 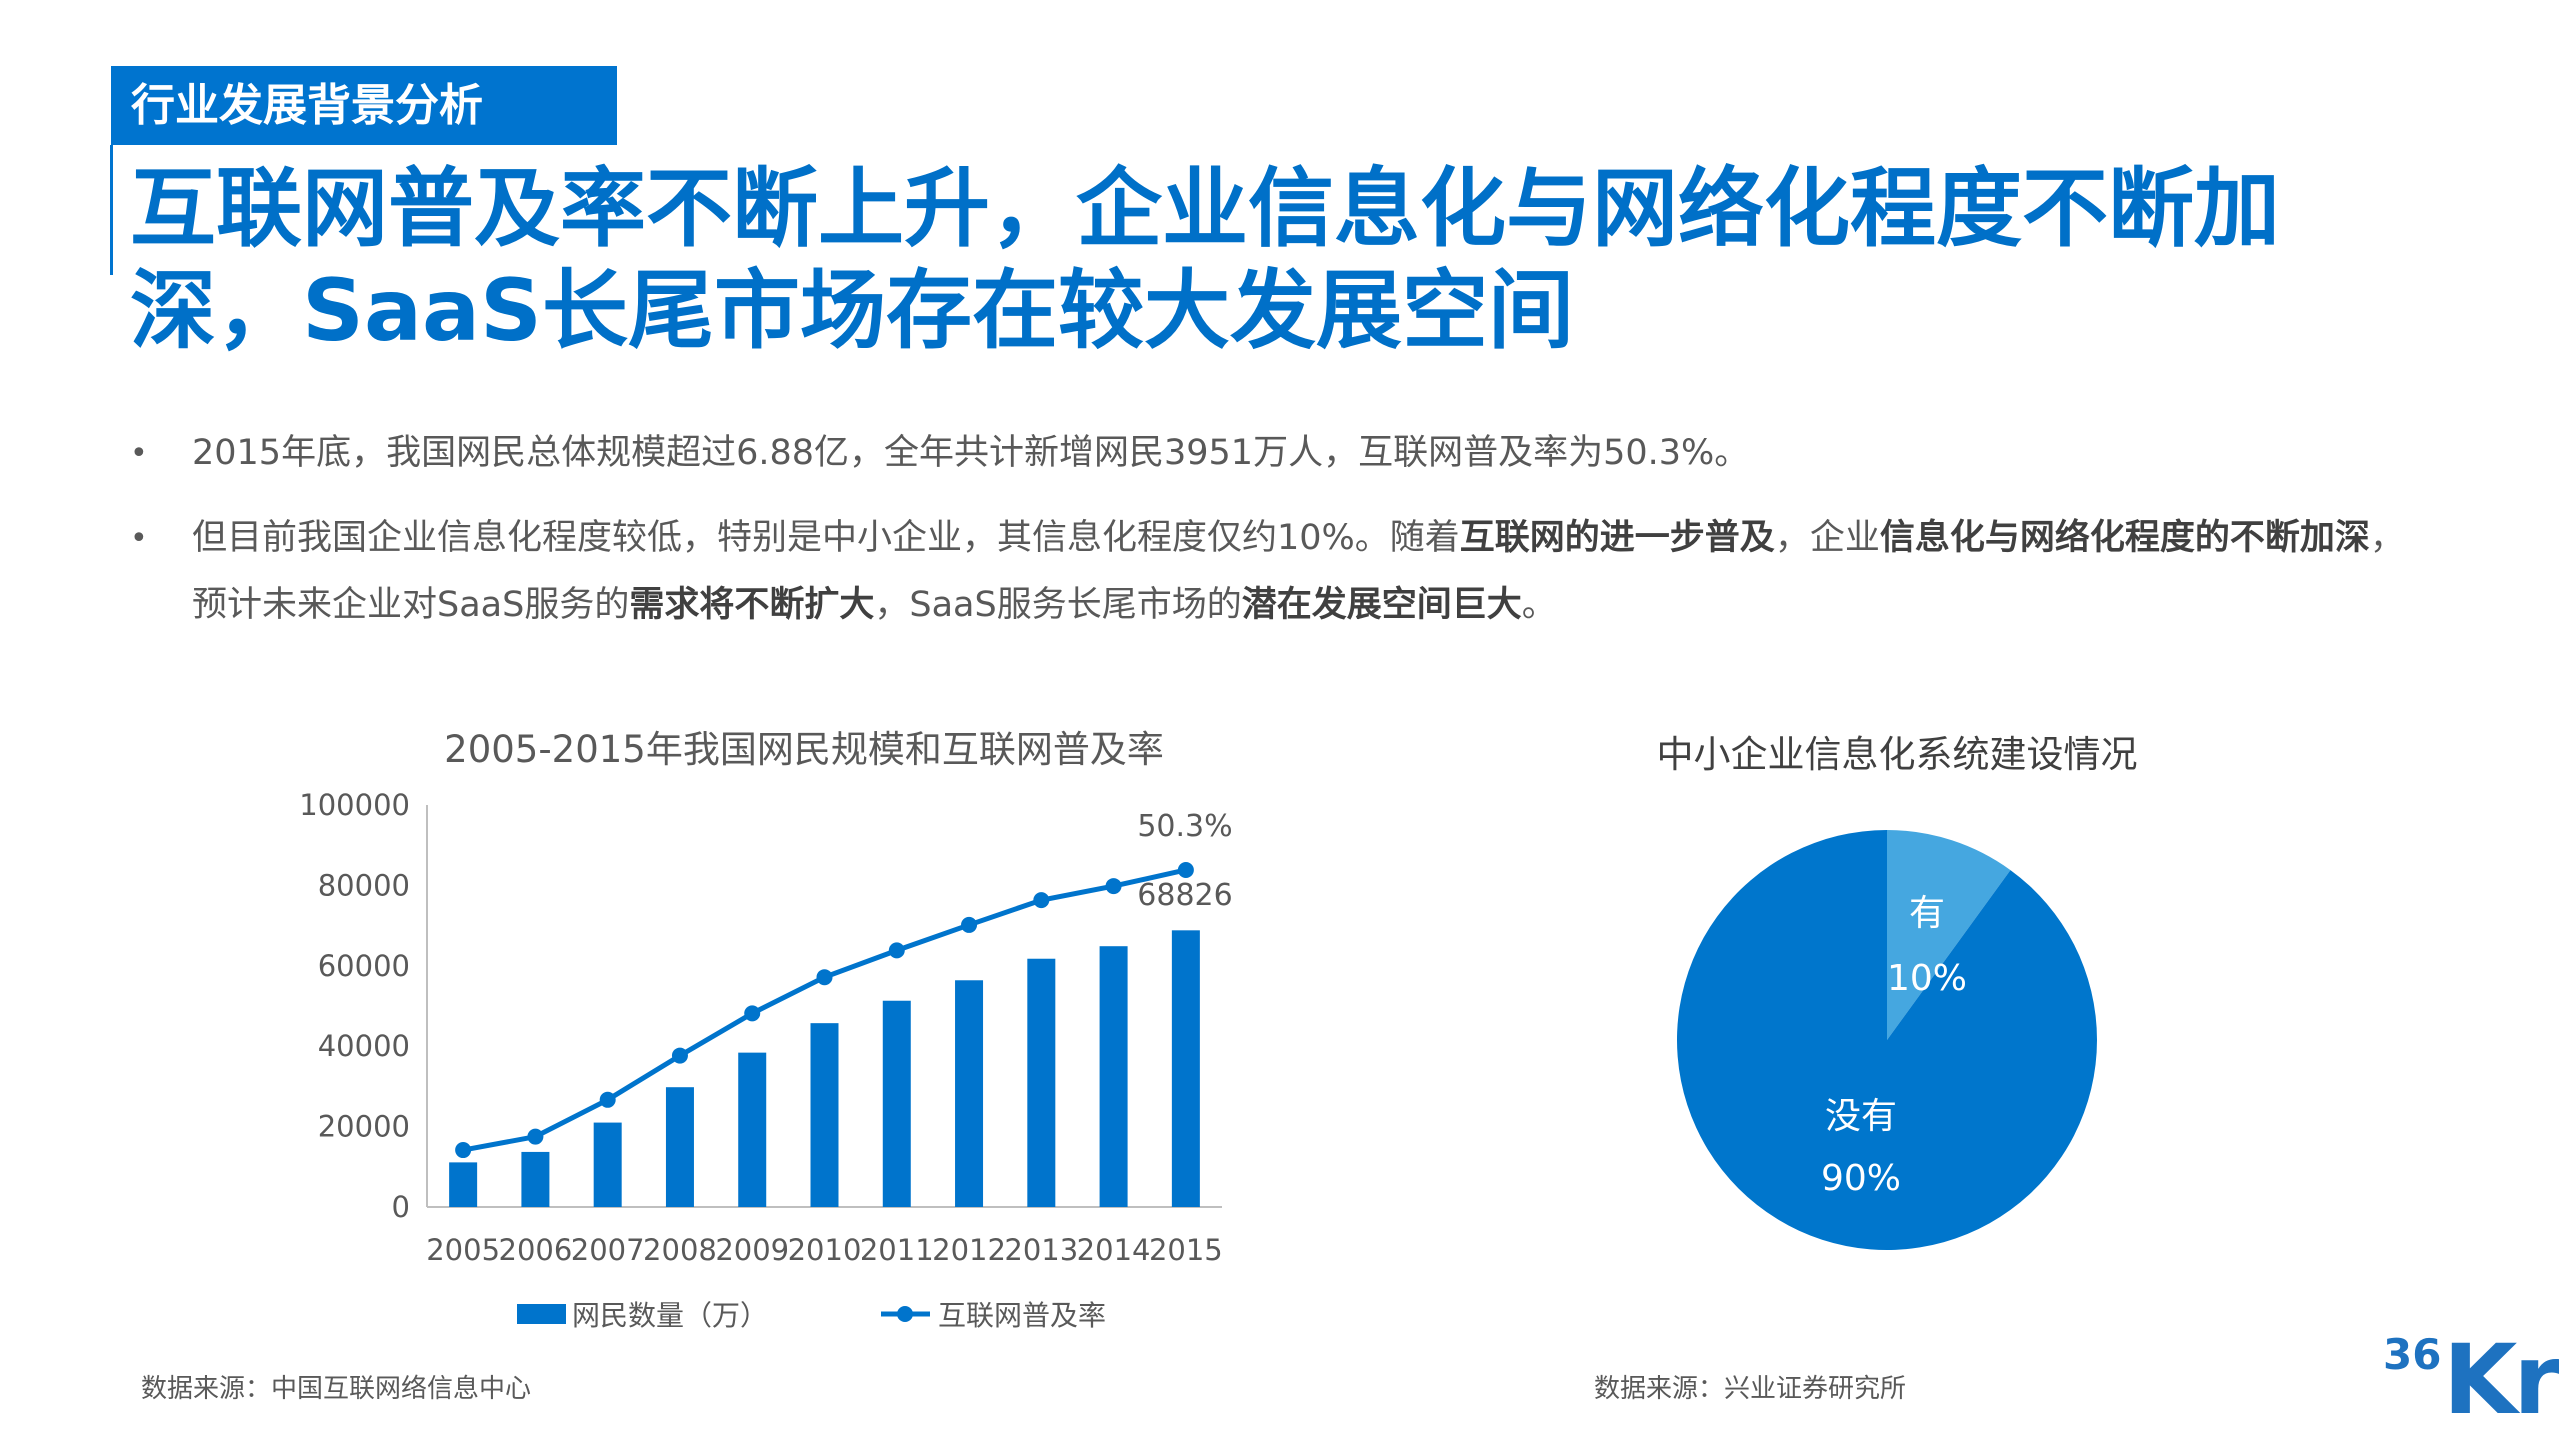 What do you see at coordinates (824, 1115) in the screenshot?
I see `bar-2010` at bounding box center [824, 1115].